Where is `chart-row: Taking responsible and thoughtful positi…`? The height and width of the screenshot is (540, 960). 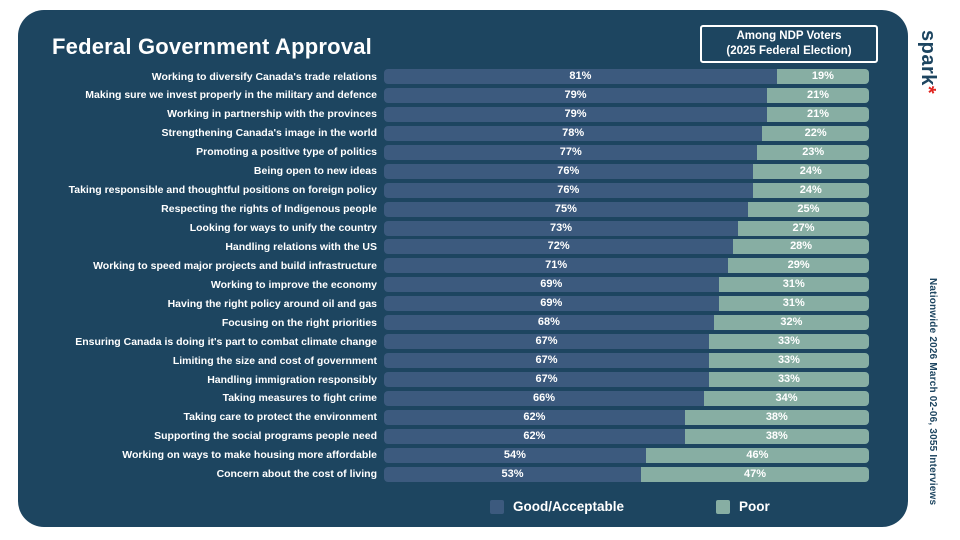 chart-row: Taking responsible and thoughtful positi… is located at coordinates (447, 190).